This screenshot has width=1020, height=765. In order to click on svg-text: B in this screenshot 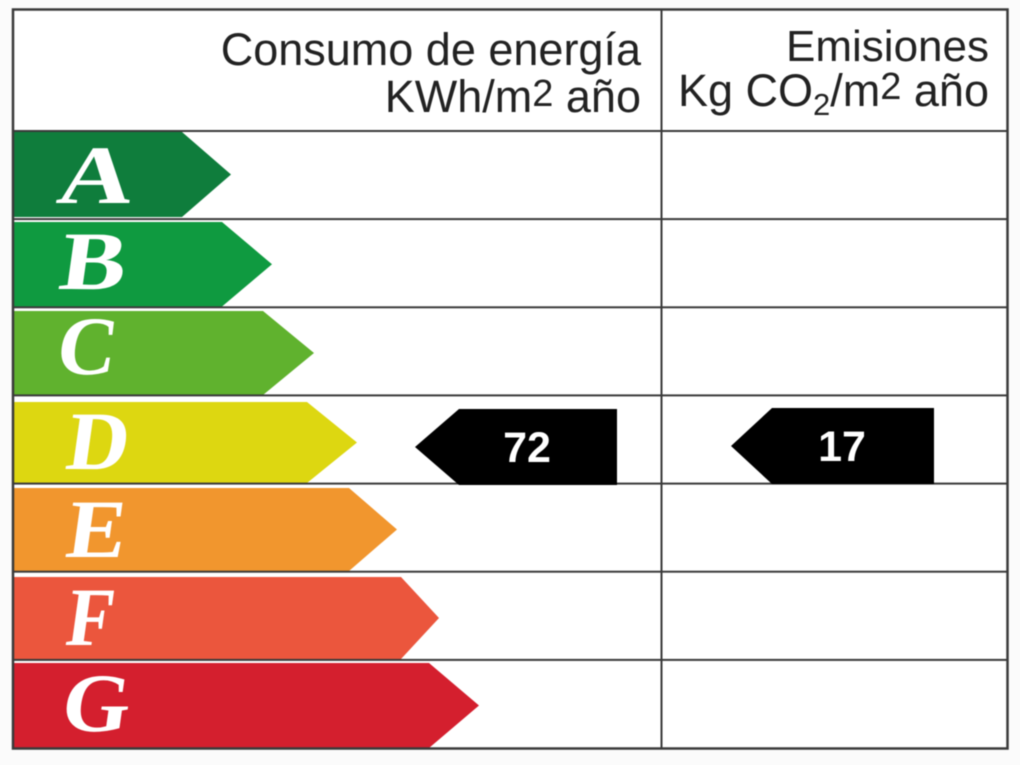, I will do `click(93, 262)`.